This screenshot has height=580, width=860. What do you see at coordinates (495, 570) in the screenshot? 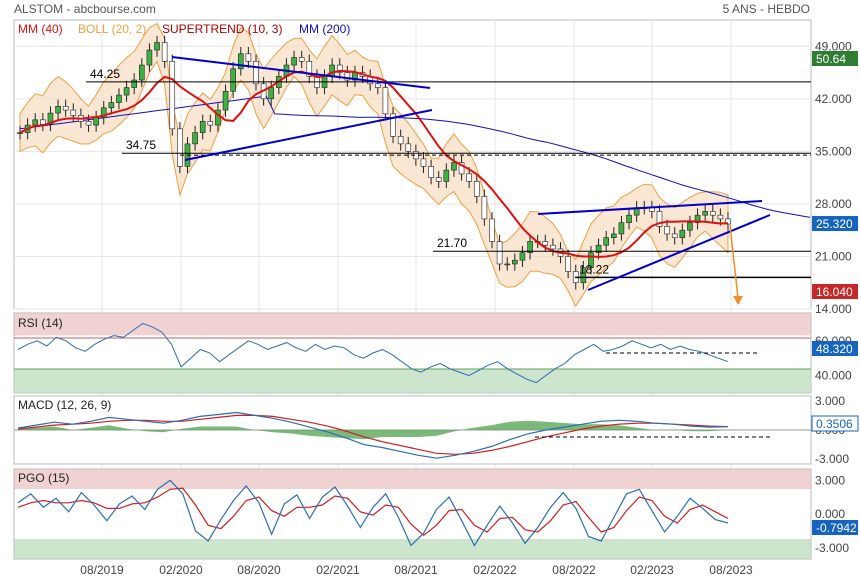
I see `x-tick-label: 02/2022` at bounding box center [495, 570].